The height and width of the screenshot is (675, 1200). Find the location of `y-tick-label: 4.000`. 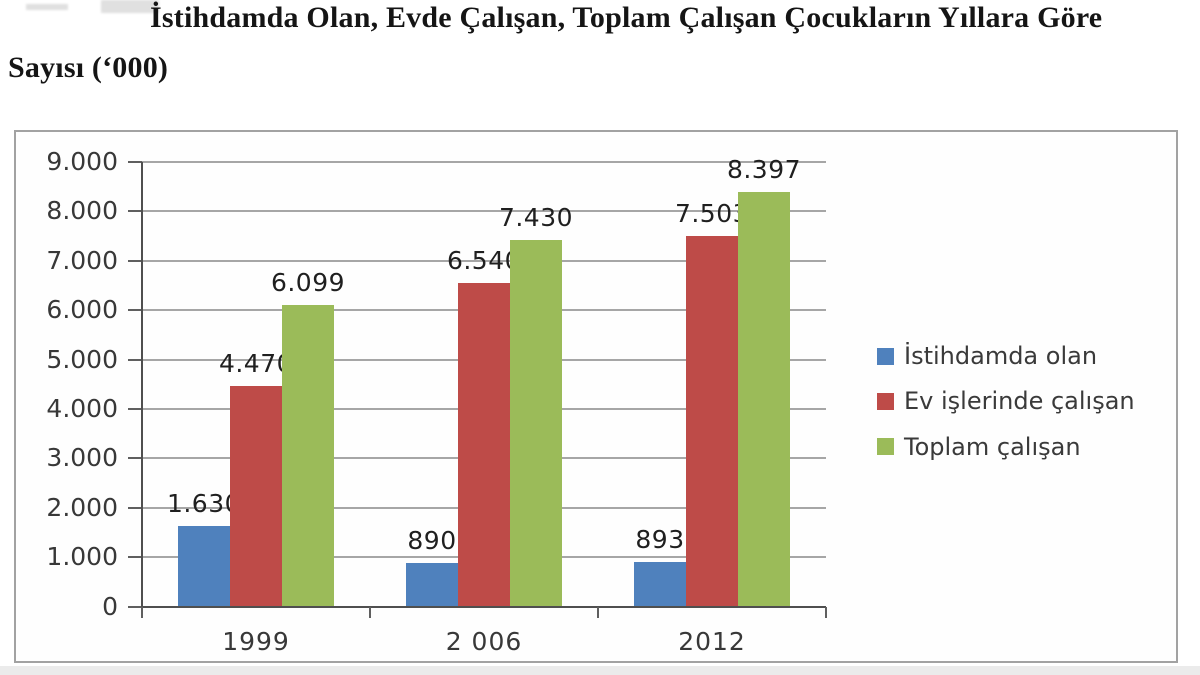

y-tick-label: 4.000 is located at coordinates (82, 408).